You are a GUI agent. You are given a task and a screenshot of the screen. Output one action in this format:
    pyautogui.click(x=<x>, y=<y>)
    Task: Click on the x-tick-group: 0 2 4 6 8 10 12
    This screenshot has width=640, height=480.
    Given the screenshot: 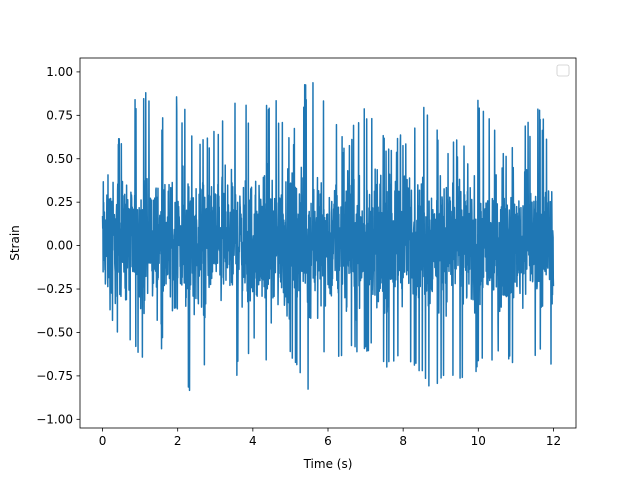 What is the action you would take?
    pyautogui.click(x=330, y=438)
    